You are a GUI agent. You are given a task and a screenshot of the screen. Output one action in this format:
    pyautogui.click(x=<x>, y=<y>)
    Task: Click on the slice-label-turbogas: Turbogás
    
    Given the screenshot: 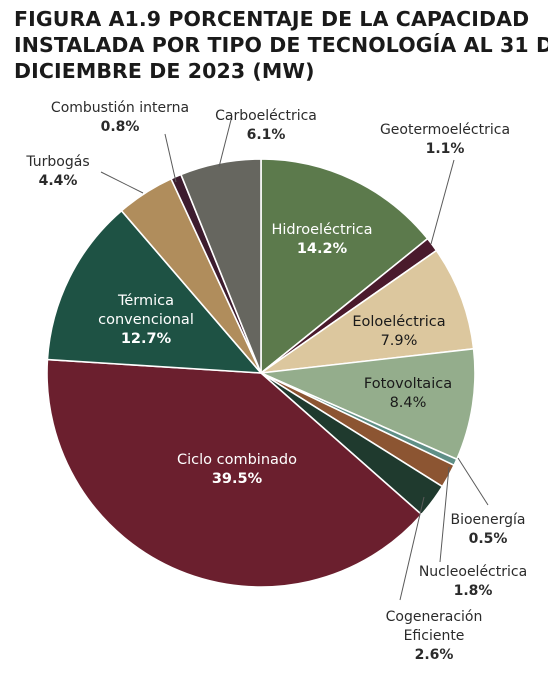 What is the action you would take?
    pyautogui.click(x=57, y=162)
    